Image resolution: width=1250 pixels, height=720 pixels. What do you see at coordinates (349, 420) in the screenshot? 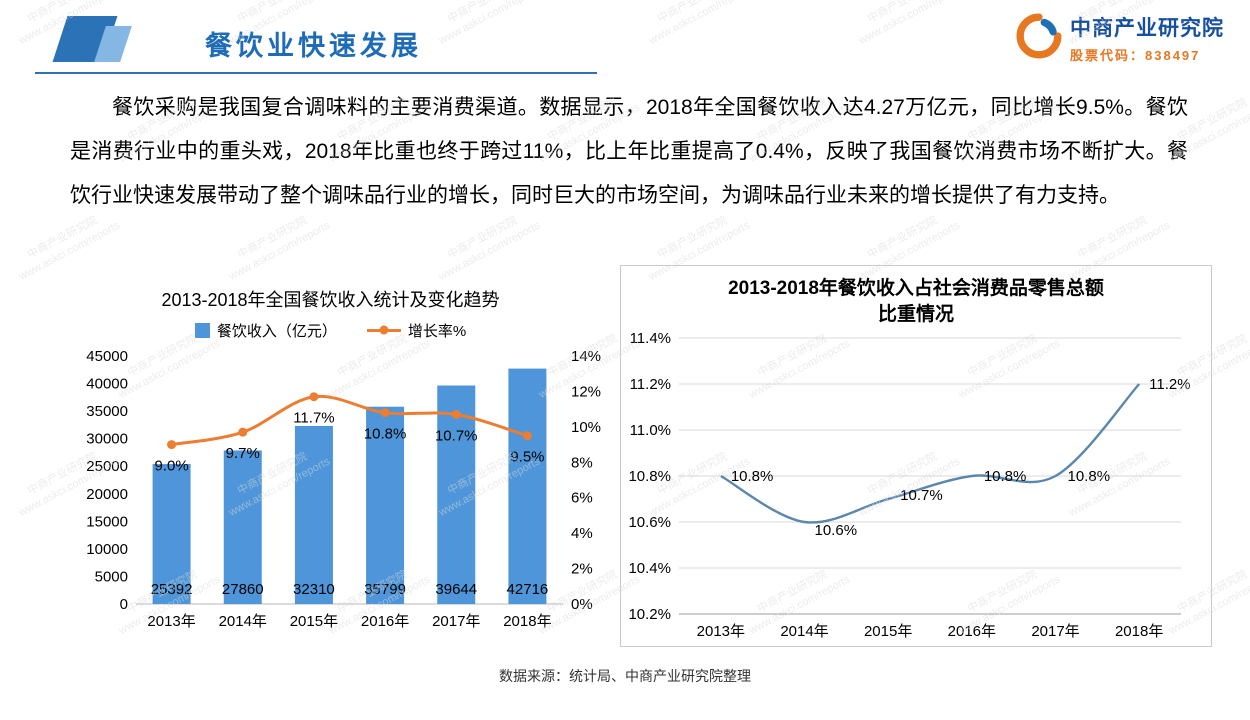
I see `growth-line` at bounding box center [349, 420].